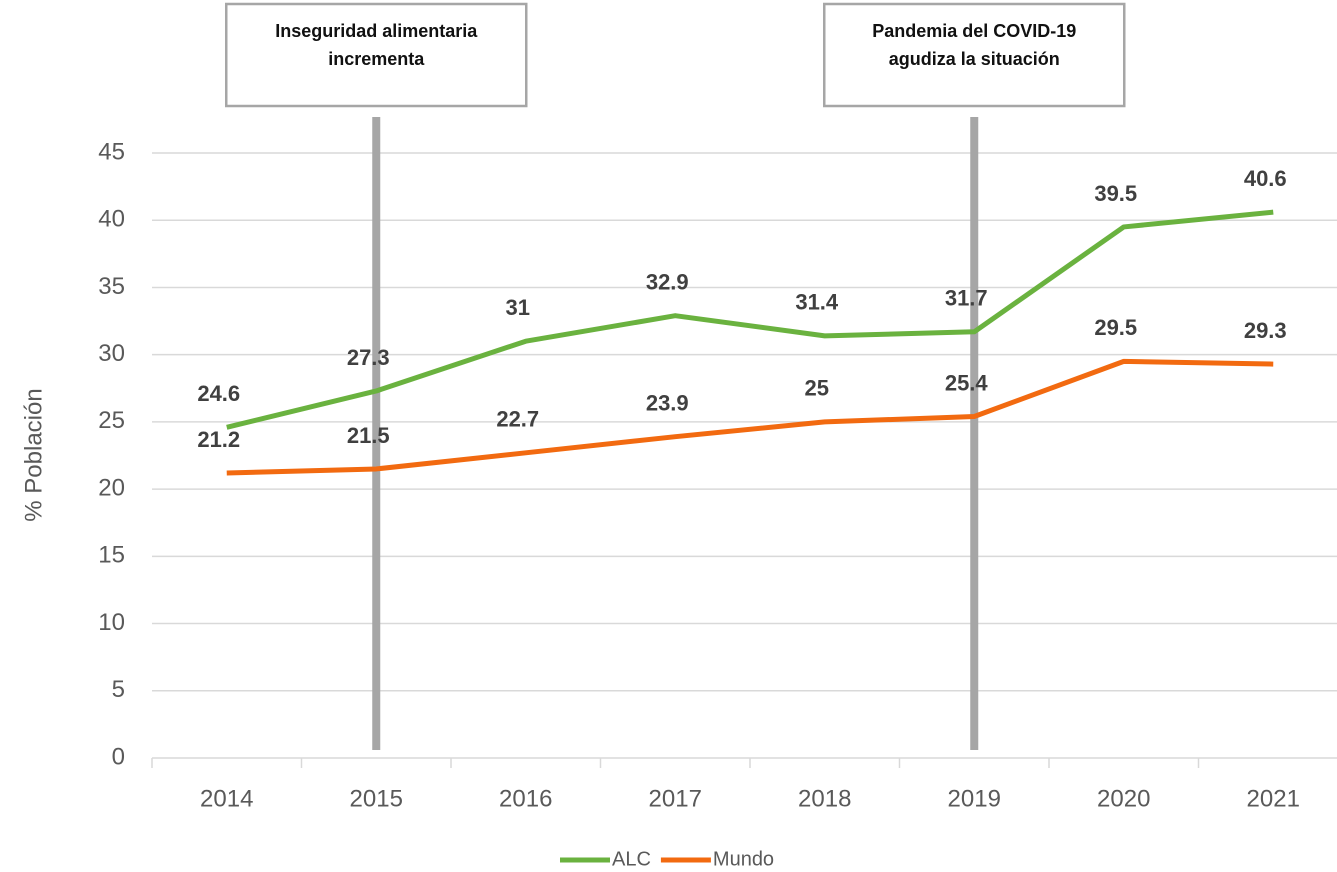 The width and height of the screenshot is (1337, 872). What do you see at coordinates (368, 435) in the screenshot?
I see `data-label: 21.5` at bounding box center [368, 435].